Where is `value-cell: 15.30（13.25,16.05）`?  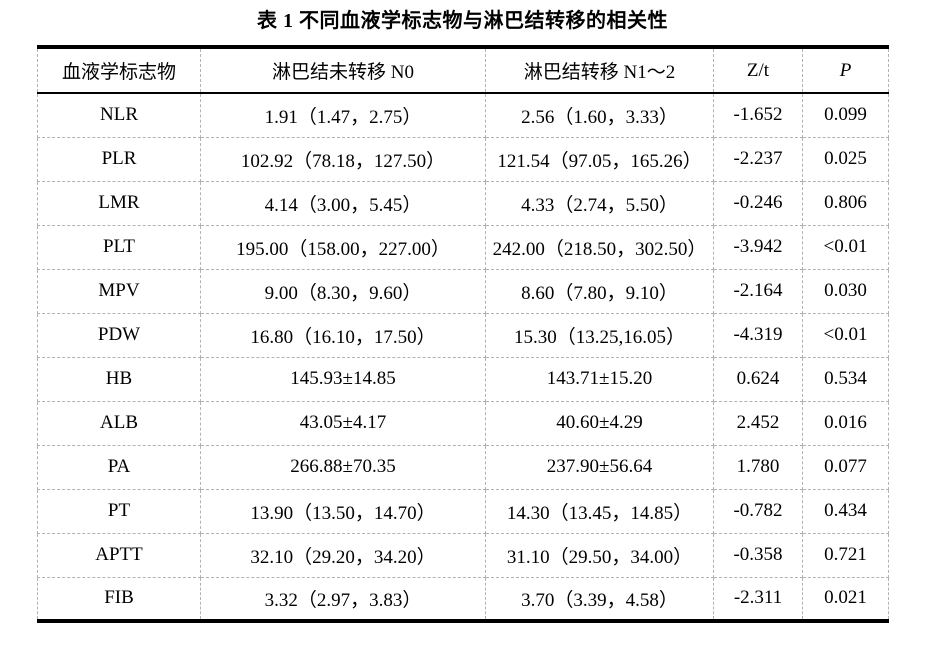 value-cell: 15.30（13.25,16.05） is located at coordinates (599, 335).